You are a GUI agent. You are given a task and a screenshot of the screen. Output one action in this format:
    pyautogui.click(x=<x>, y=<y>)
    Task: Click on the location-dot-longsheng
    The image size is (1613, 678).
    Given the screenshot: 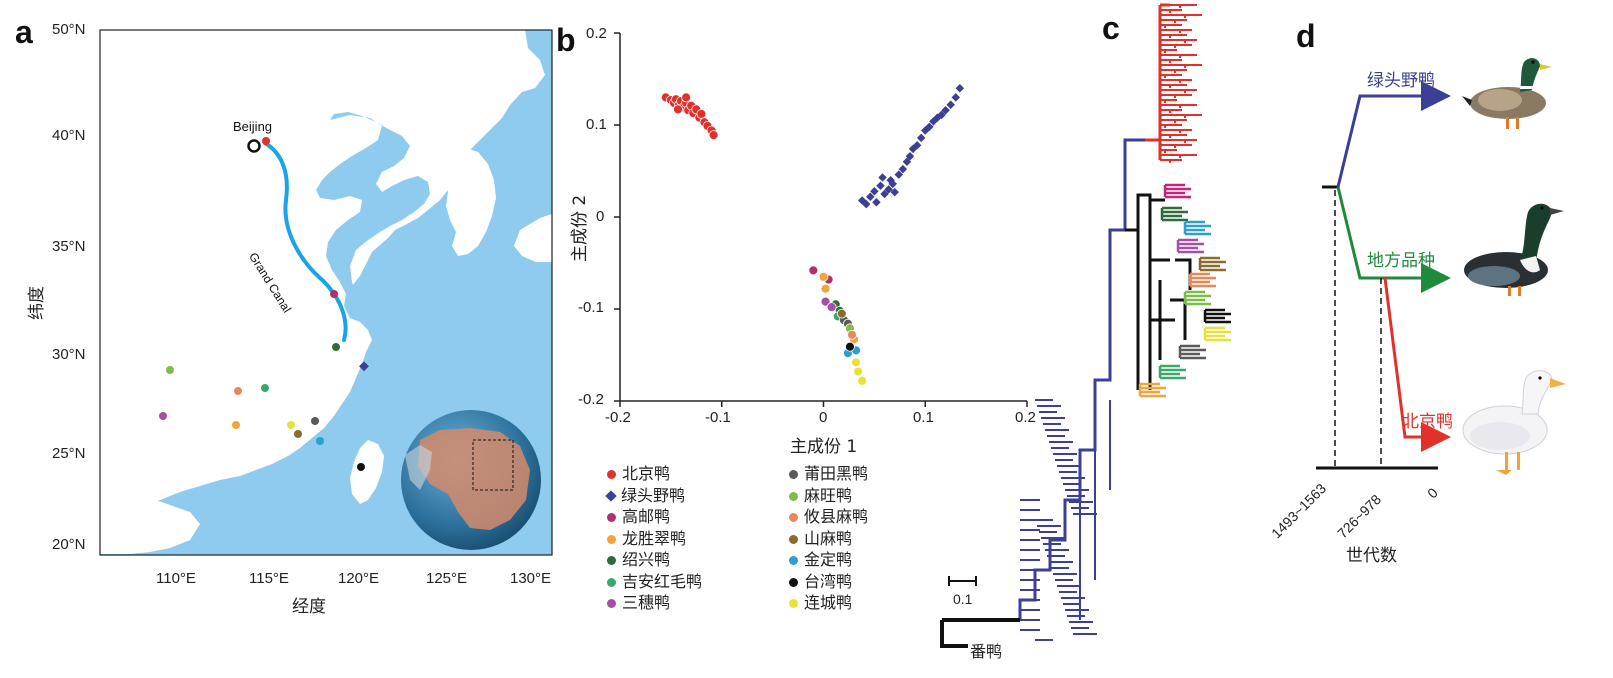 What is the action you would take?
    pyautogui.click(x=236, y=425)
    